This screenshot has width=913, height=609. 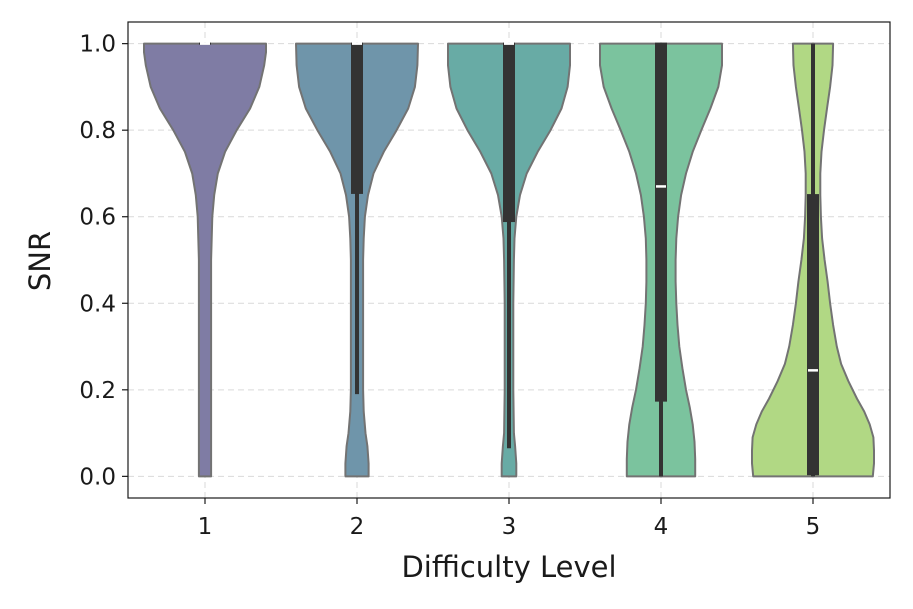 I want to click on x-tick-label: 2, so click(x=357, y=527).